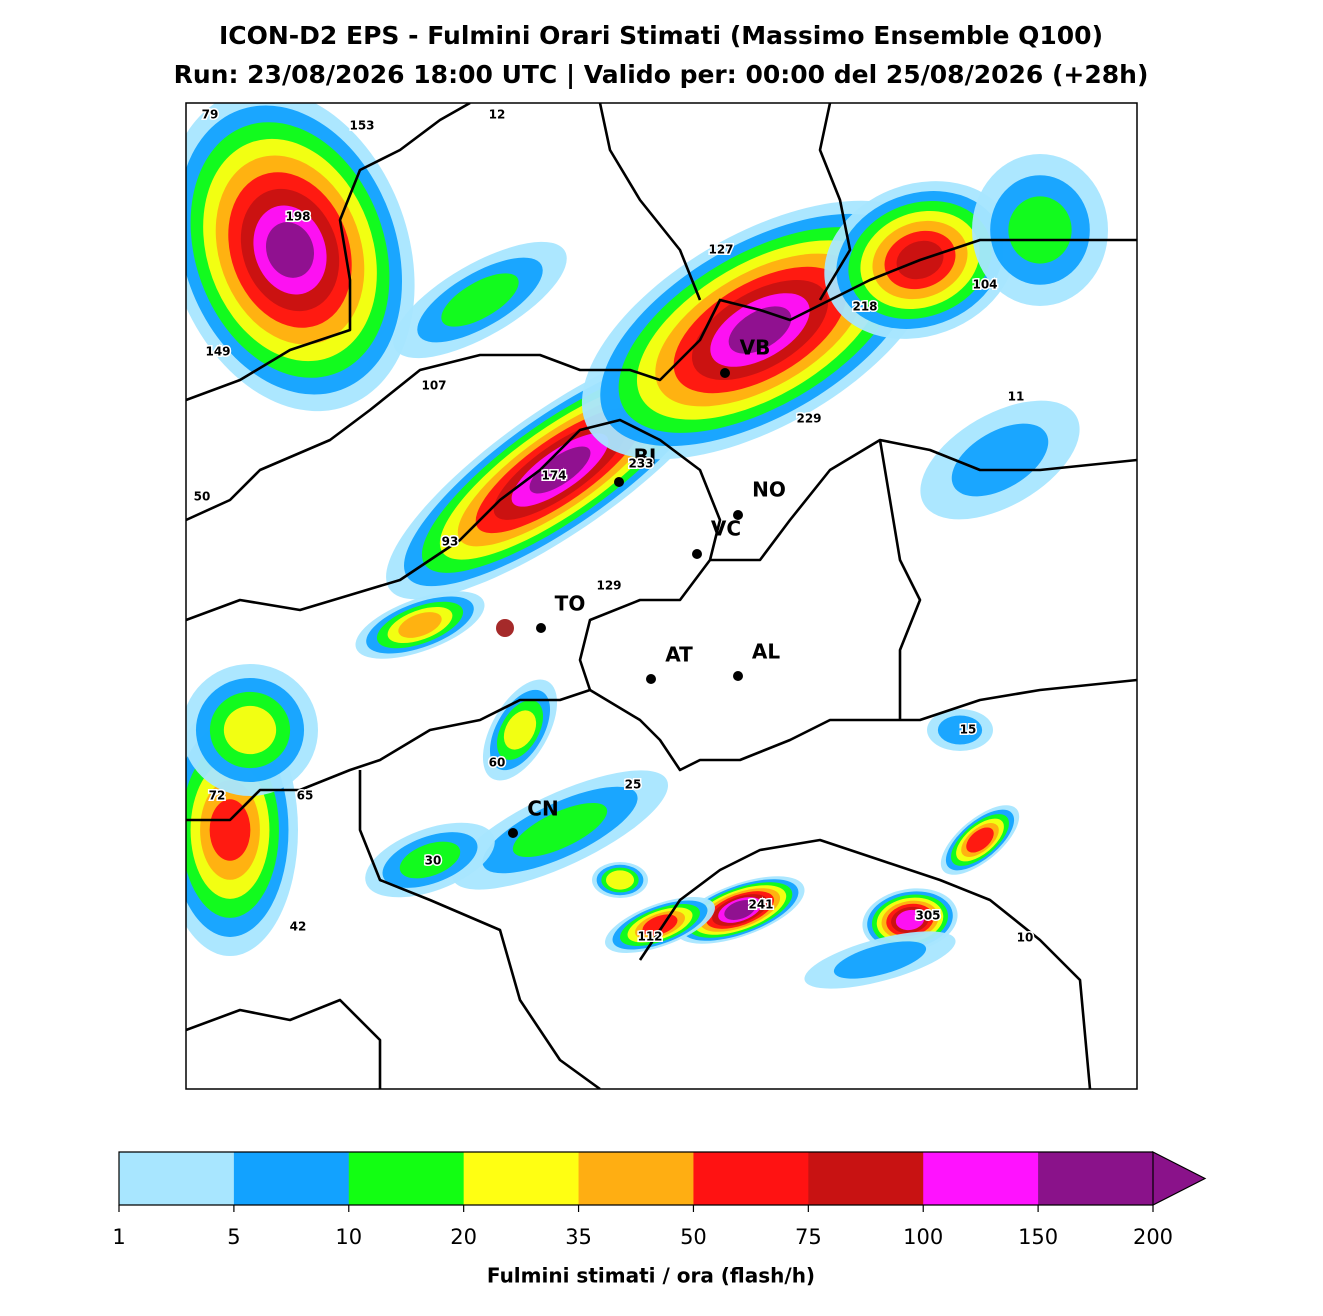 This screenshot has height=1316, width=1323. Describe the element at coordinates (693, 1237) in the screenshot. I see `colorbar-tick-label: 50` at that location.